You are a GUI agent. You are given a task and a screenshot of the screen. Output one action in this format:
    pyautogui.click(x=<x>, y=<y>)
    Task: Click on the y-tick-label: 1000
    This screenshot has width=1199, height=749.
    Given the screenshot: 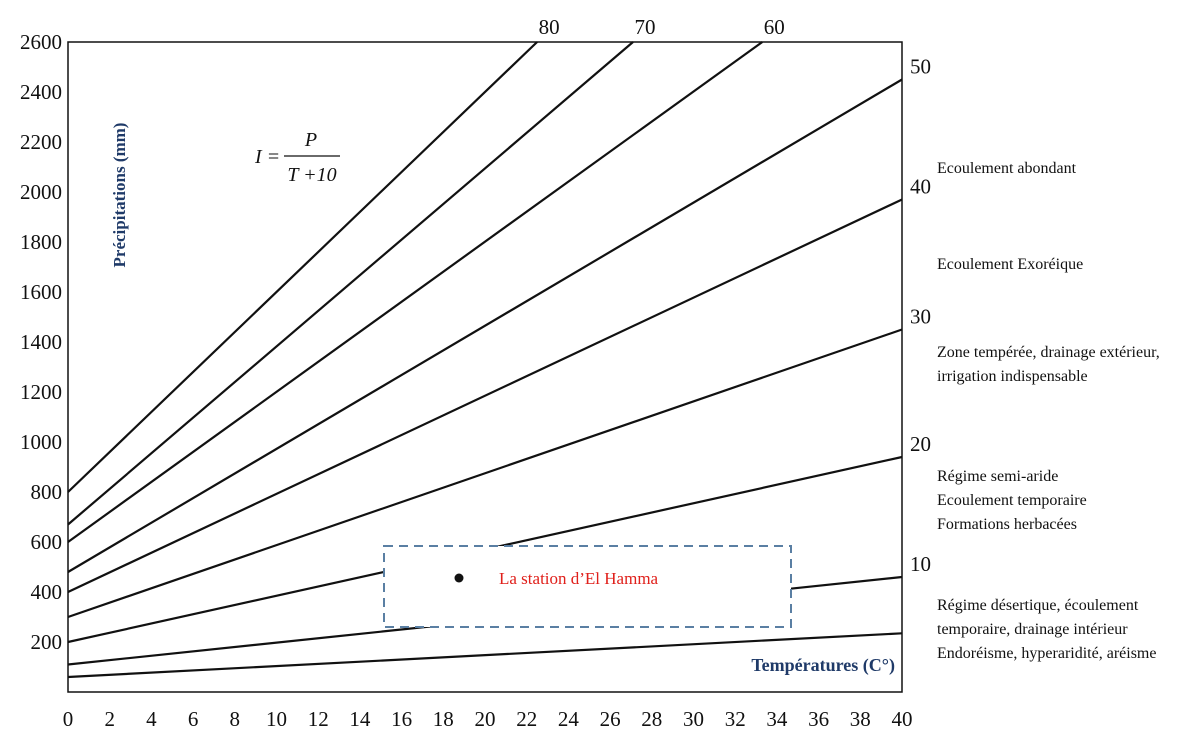 What is the action you would take?
    pyautogui.click(x=41, y=442)
    